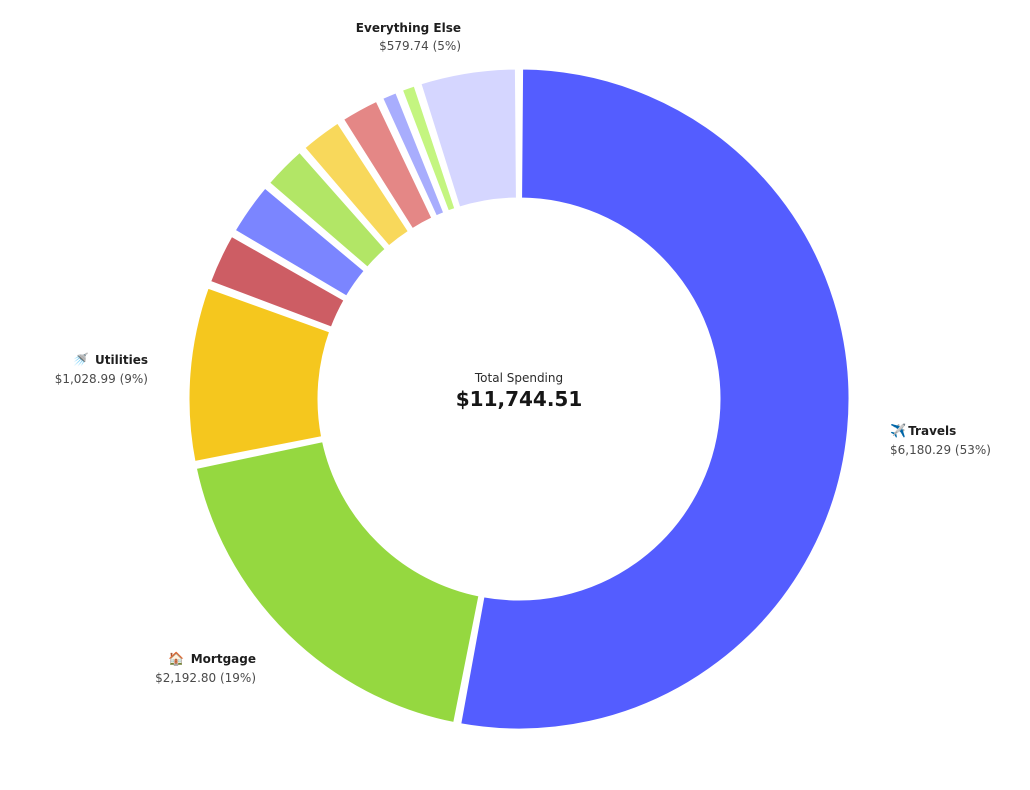  I want to click on slice-name-row: 🚿 Utilities, so click(101, 360).